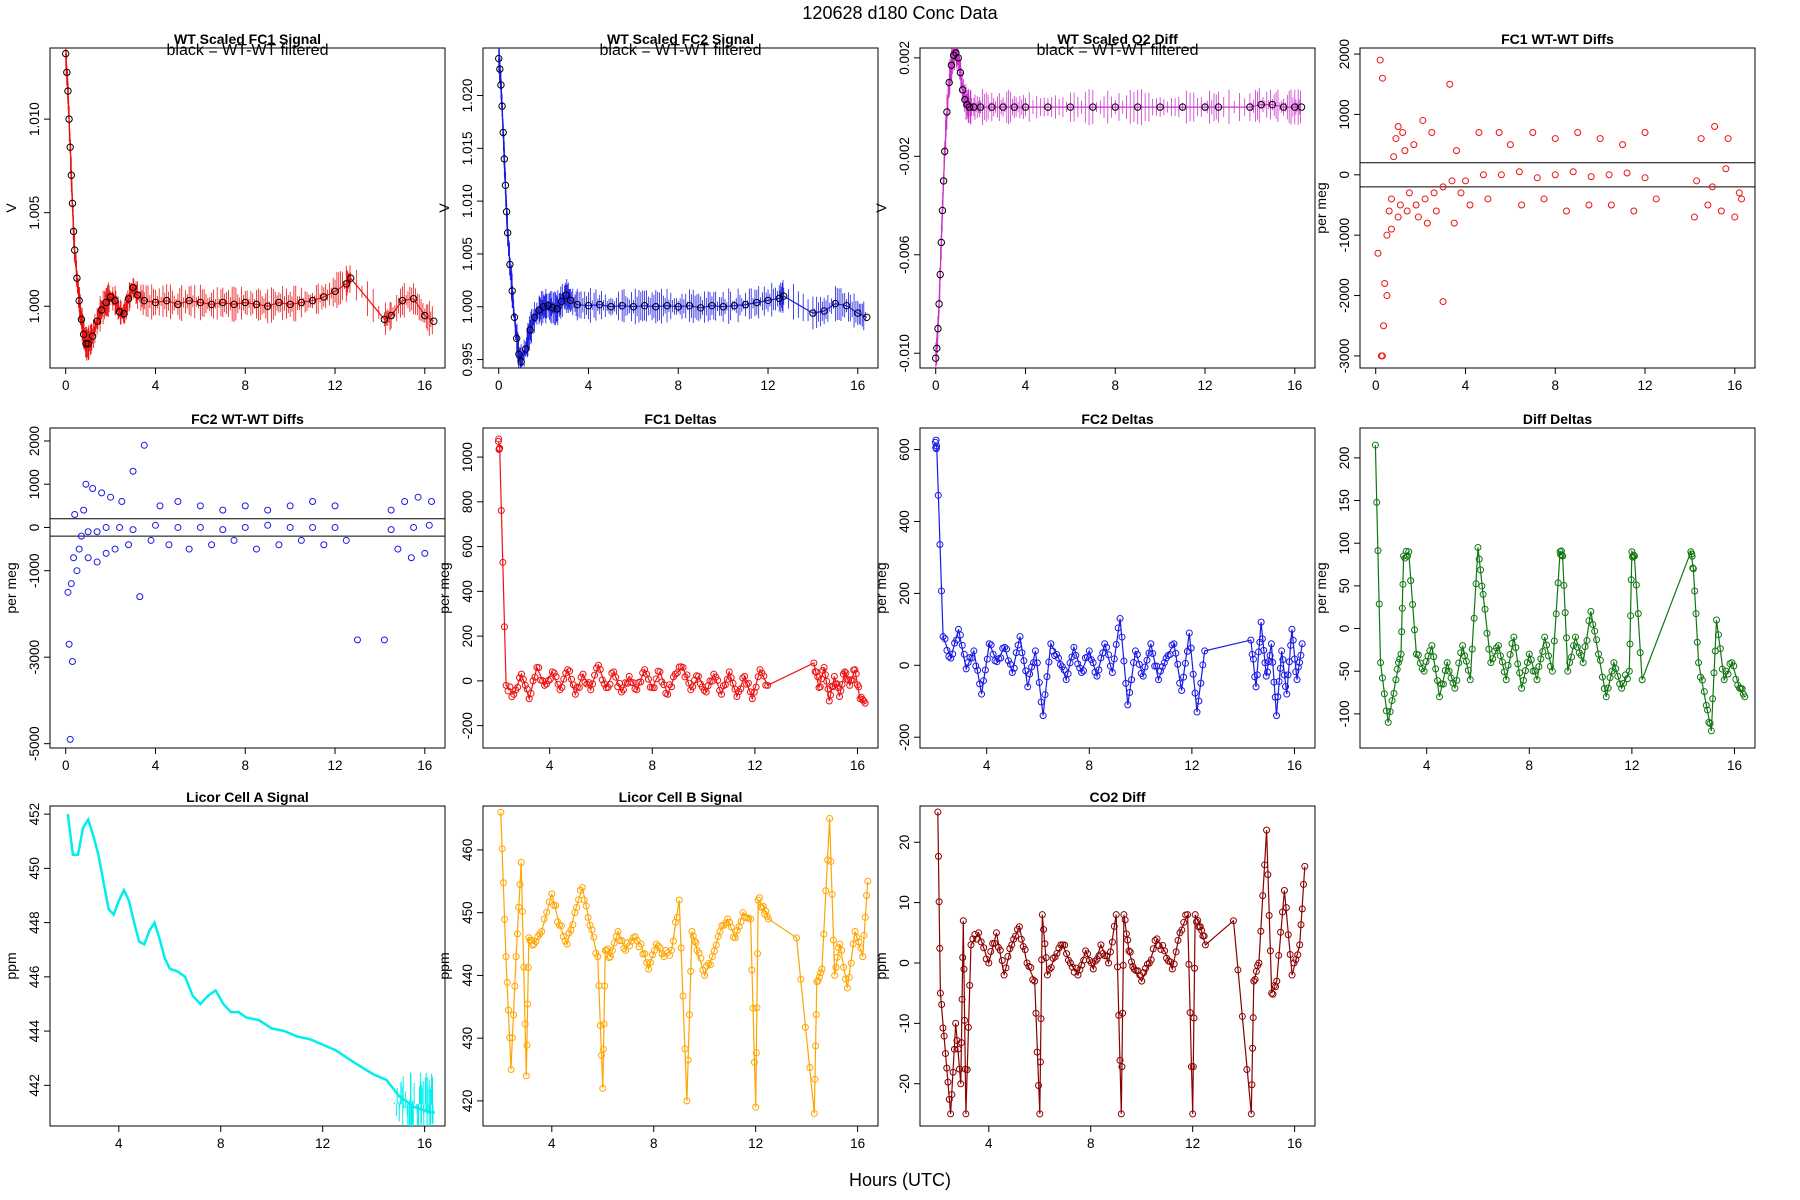 This screenshot has height=1200, width=1800. Describe the element at coordinates (684, 963) in the screenshot. I see `series-line` at that location.